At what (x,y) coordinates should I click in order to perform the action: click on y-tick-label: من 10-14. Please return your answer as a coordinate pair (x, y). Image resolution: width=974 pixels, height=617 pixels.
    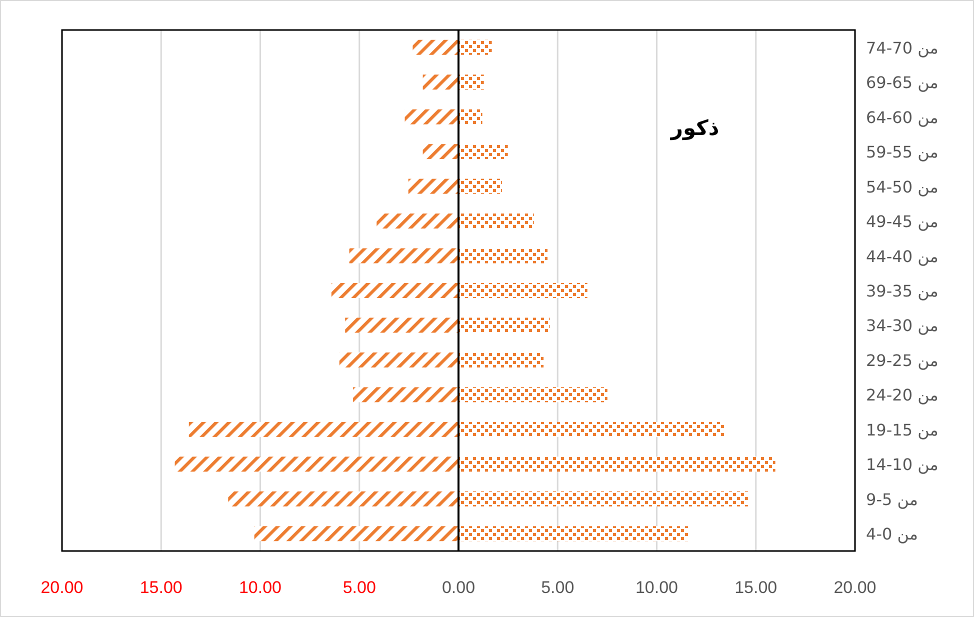
    Looking at the image, I should click on (902, 464).